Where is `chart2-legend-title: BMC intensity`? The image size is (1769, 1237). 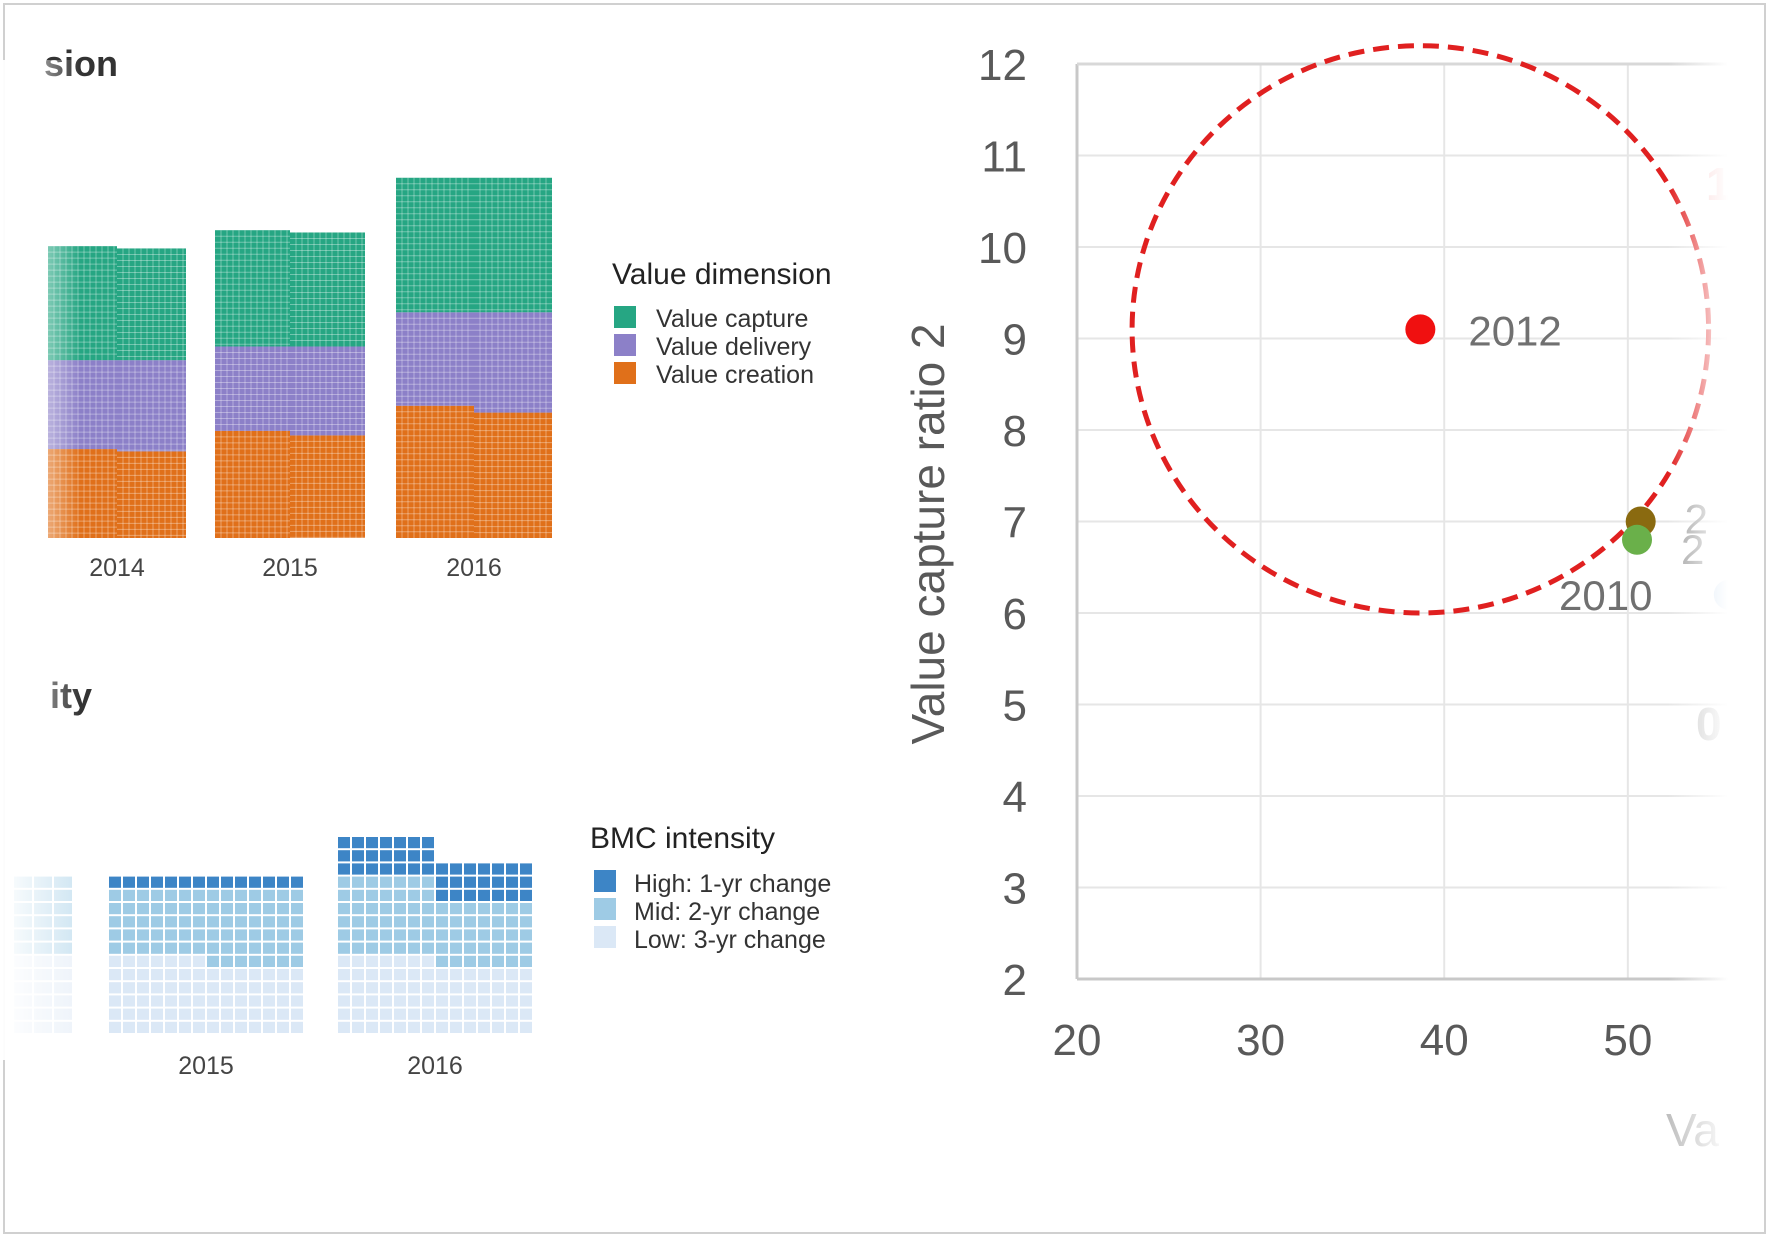
chart2-legend-title: BMC intensity is located at coordinates (682, 838).